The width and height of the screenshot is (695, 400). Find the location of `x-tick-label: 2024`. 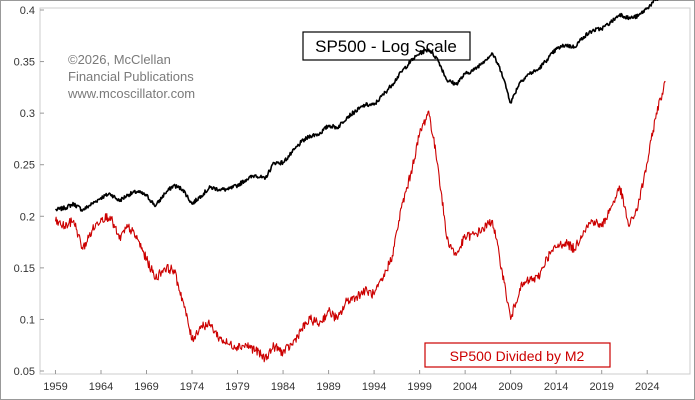

x-tick-label: 2024 is located at coordinates (647, 387).